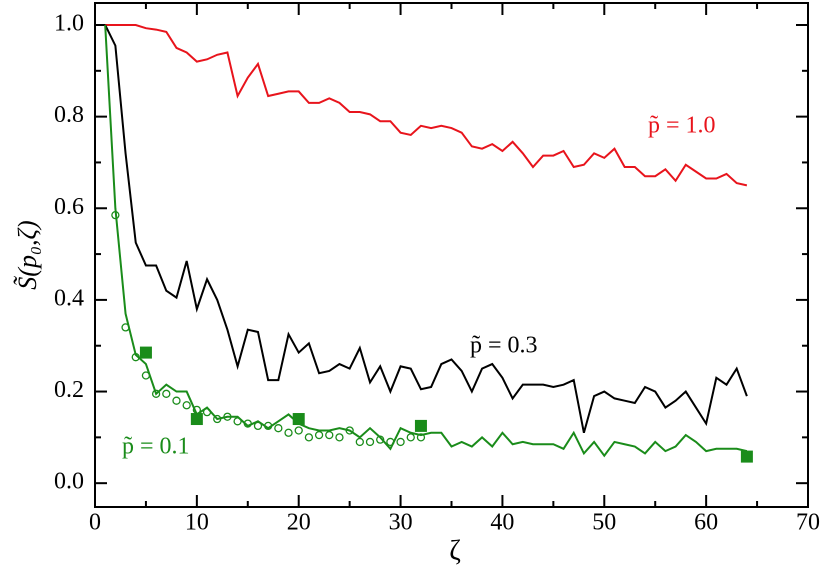 This screenshot has height=580, width=830. Describe the element at coordinates (69, 390) in the screenshot. I see `y-tick-label: 0.2` at that location.